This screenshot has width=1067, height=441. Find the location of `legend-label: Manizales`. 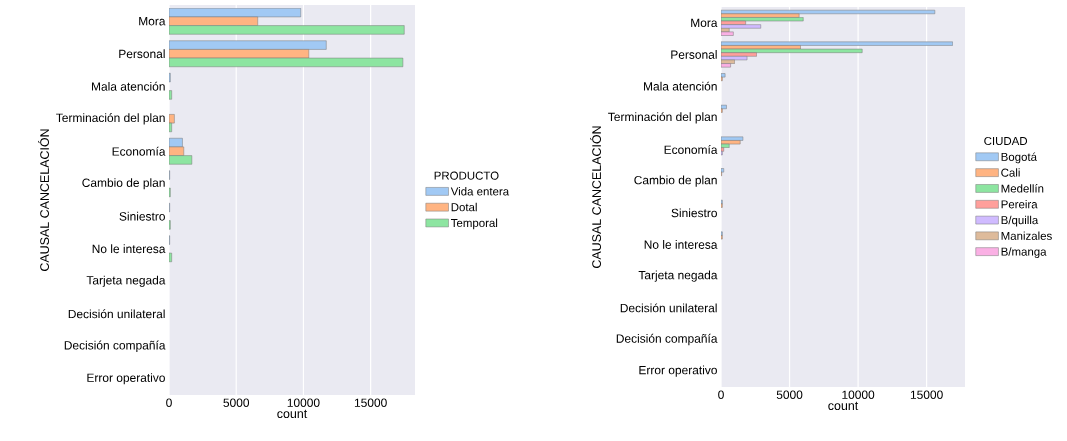

legend-label: Manizales is located at coordinates (1026, 235).